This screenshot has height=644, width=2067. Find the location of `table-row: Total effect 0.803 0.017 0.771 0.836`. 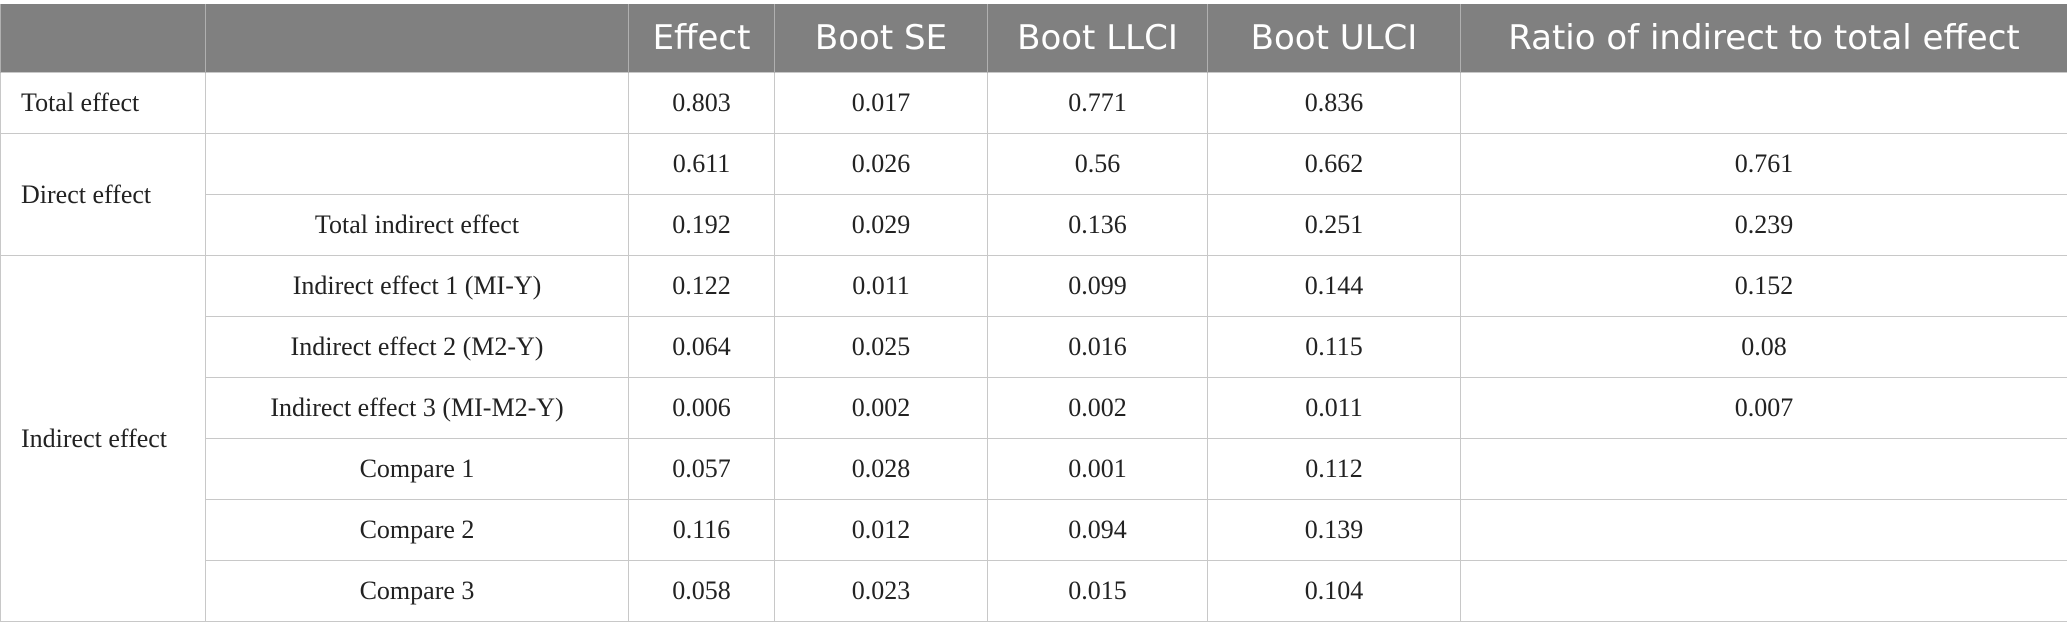

table-row: Total effect 0.803 0.017 0.771 0.836 is located at coordinates (1033, 103).